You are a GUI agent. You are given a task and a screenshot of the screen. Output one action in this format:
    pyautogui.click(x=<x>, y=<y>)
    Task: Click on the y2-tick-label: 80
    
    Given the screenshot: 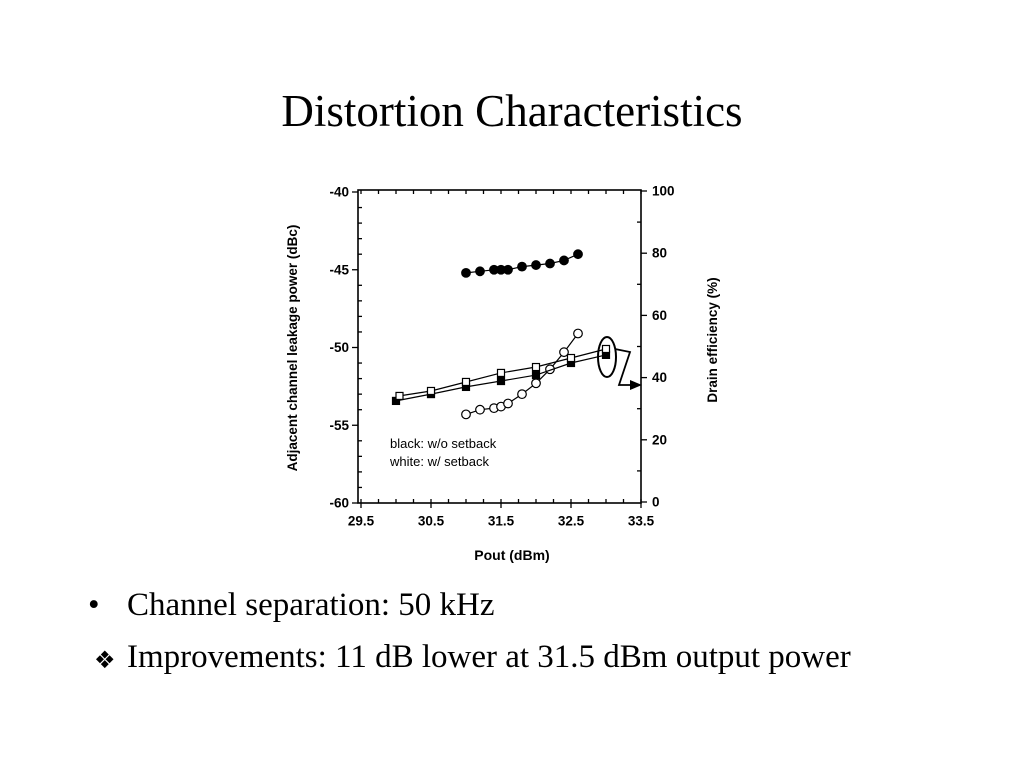 What is the action you would take?
    pyautogui.click(x=659, y=253)
    